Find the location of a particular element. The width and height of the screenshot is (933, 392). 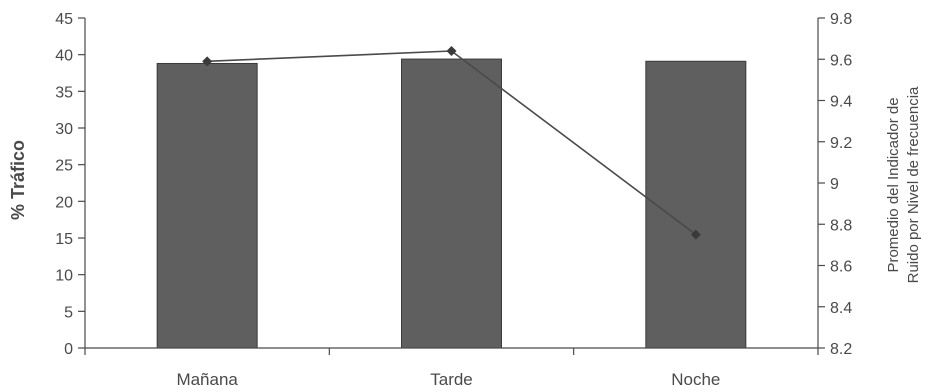

right-tick-label: 8.4 is located at coordinates (841, 308).